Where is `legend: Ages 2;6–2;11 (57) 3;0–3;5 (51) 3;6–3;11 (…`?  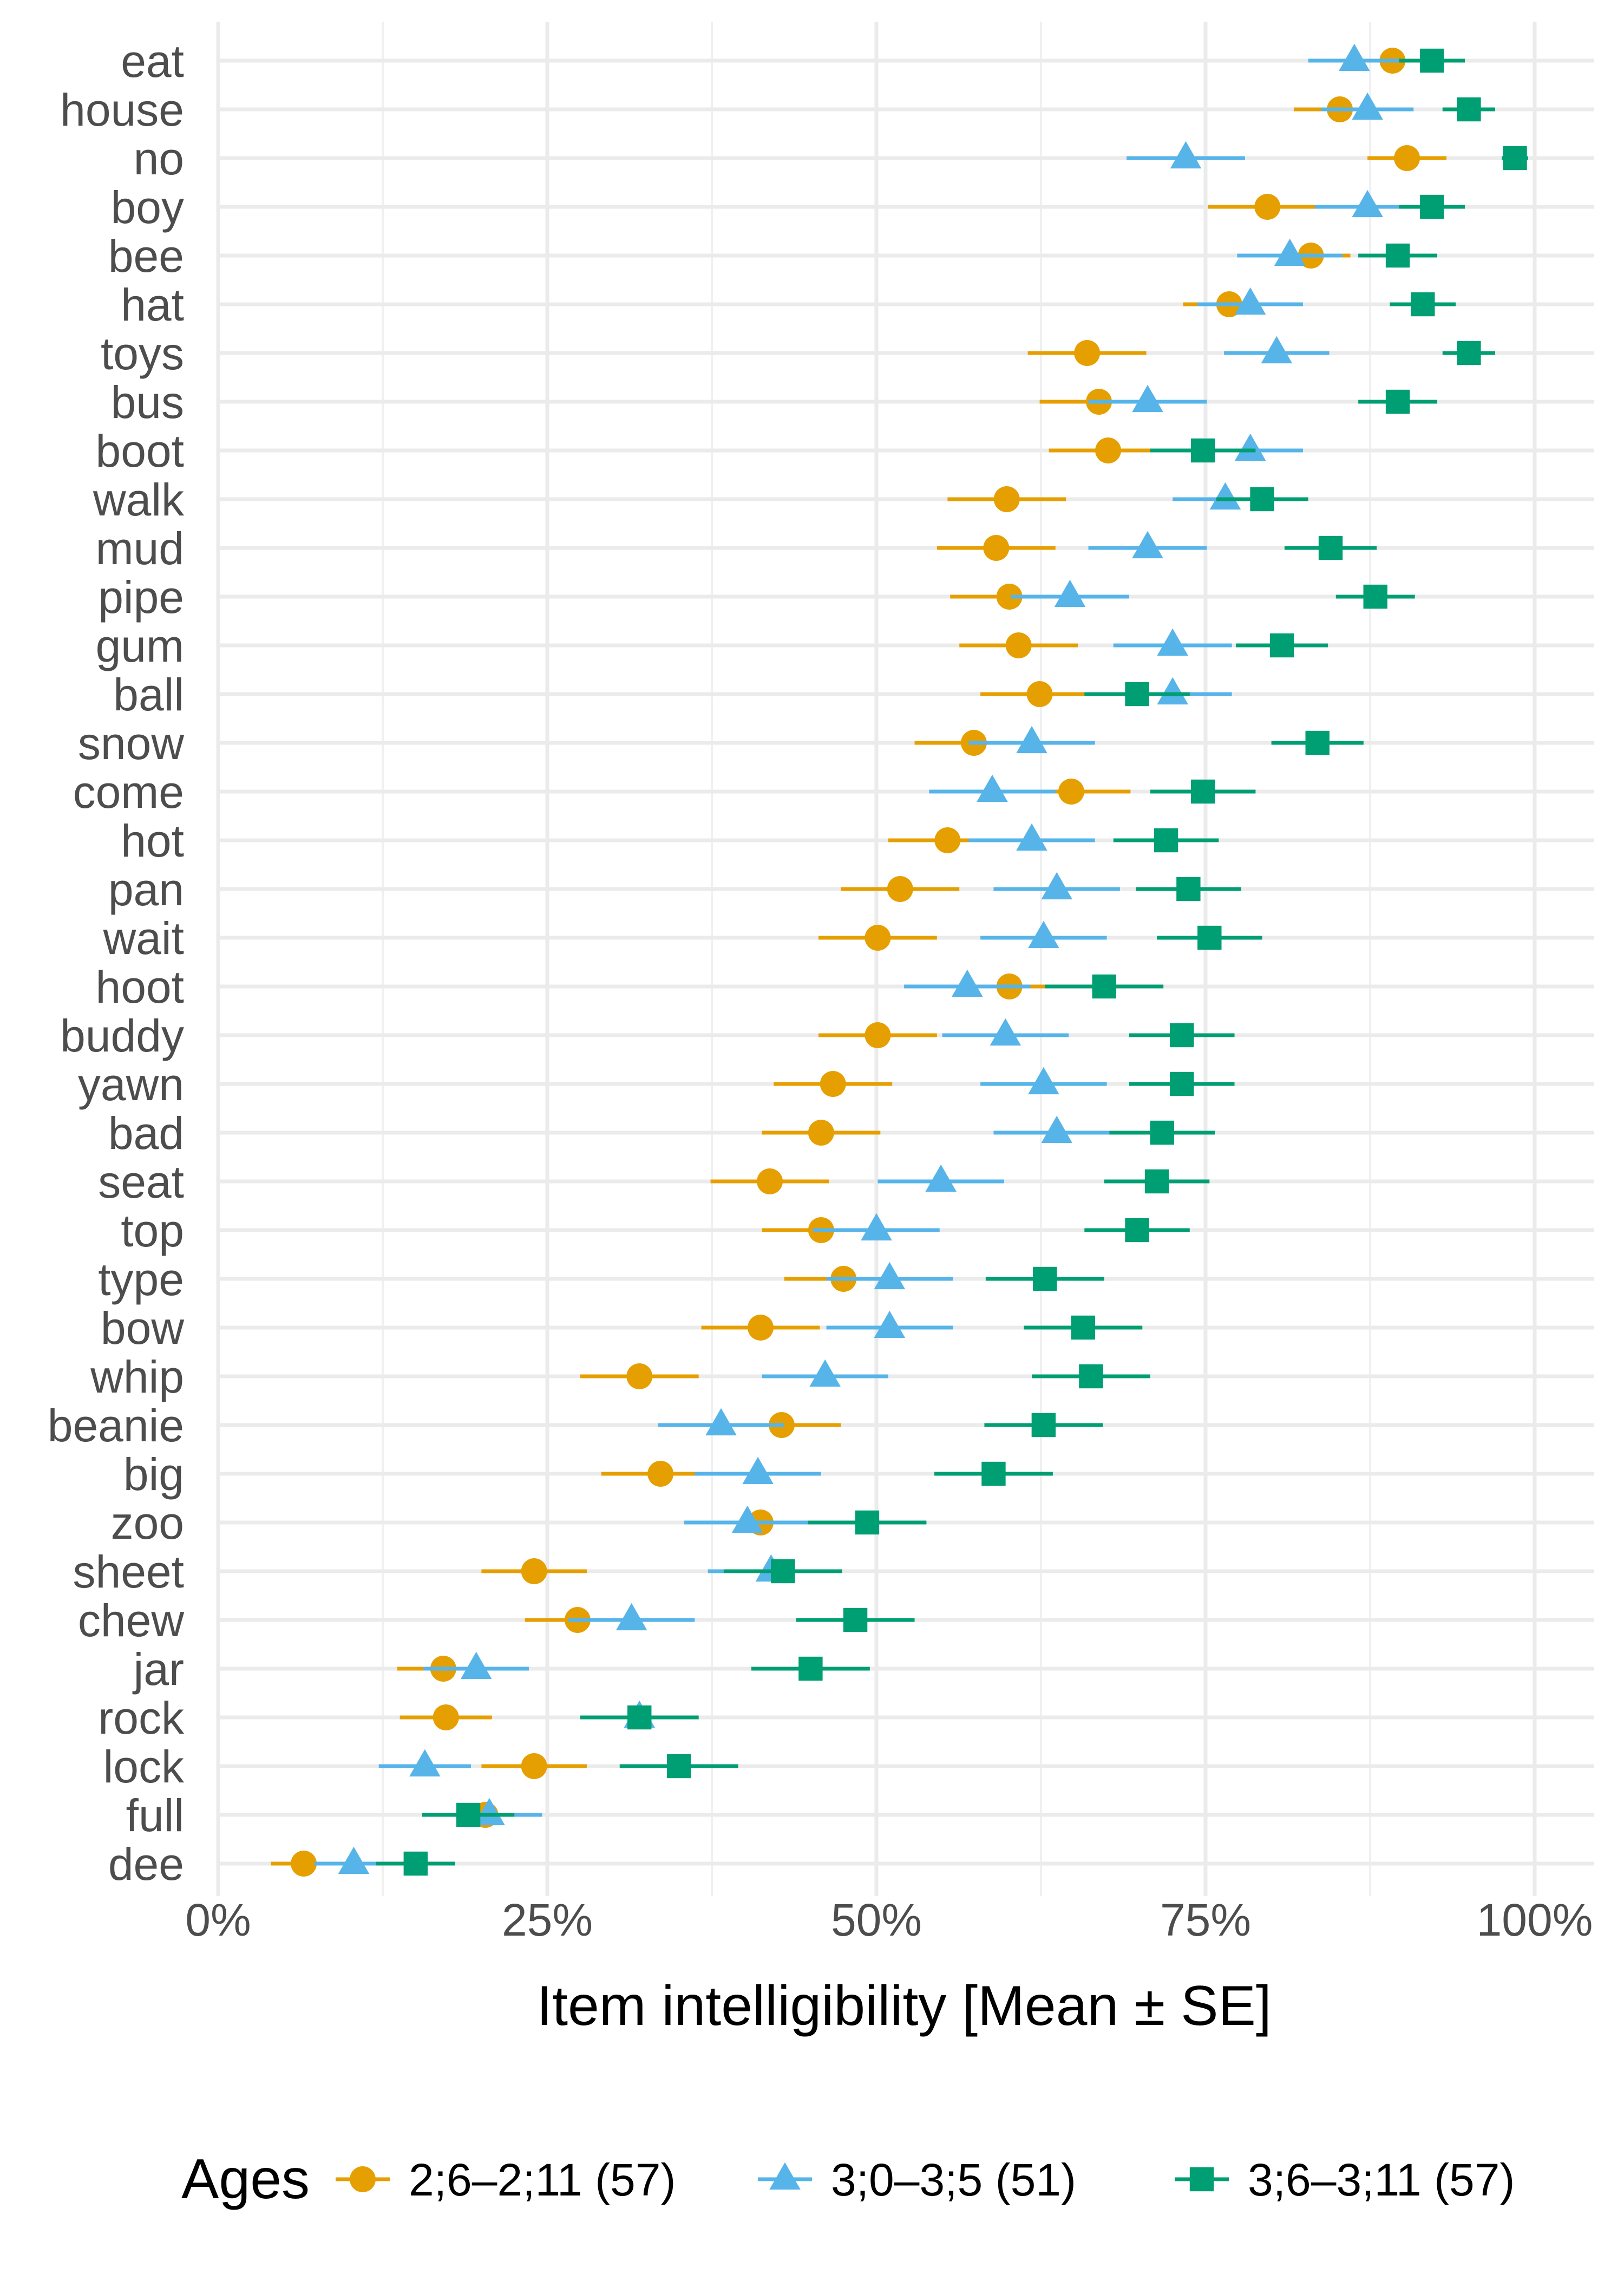
legend: Ages 2;6–2;11 (57) 3;0–3;5 (51) 3;6–3;11 (… is located at coordinates (848, 2180).